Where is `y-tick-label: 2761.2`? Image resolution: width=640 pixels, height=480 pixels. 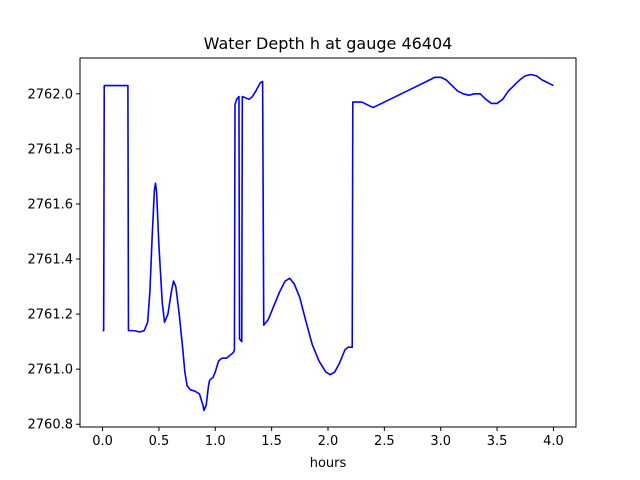
y-tick-label: 2761.2 is located at coordinates (51, 315).